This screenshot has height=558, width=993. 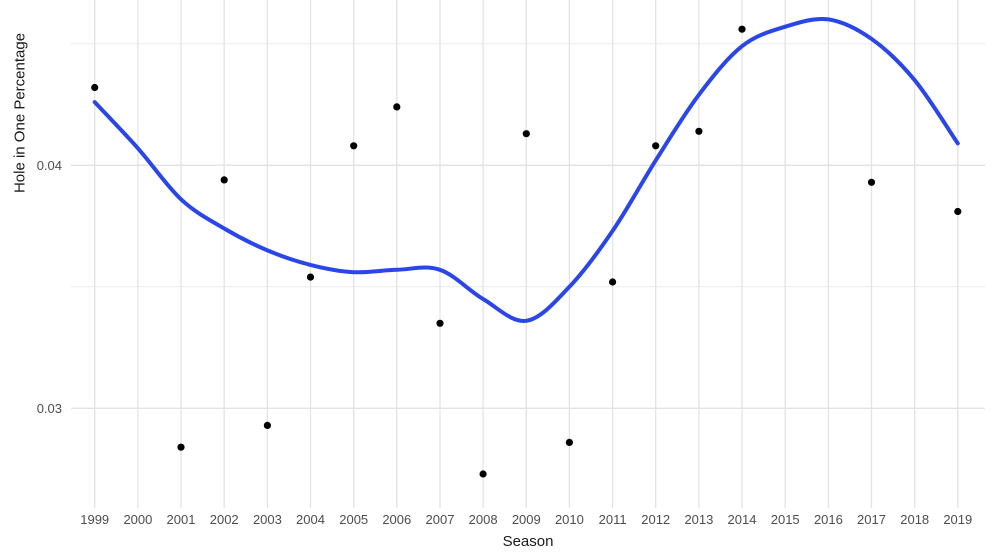 I want to click on x-tick-label: 2007, so click(x=440, y=519).